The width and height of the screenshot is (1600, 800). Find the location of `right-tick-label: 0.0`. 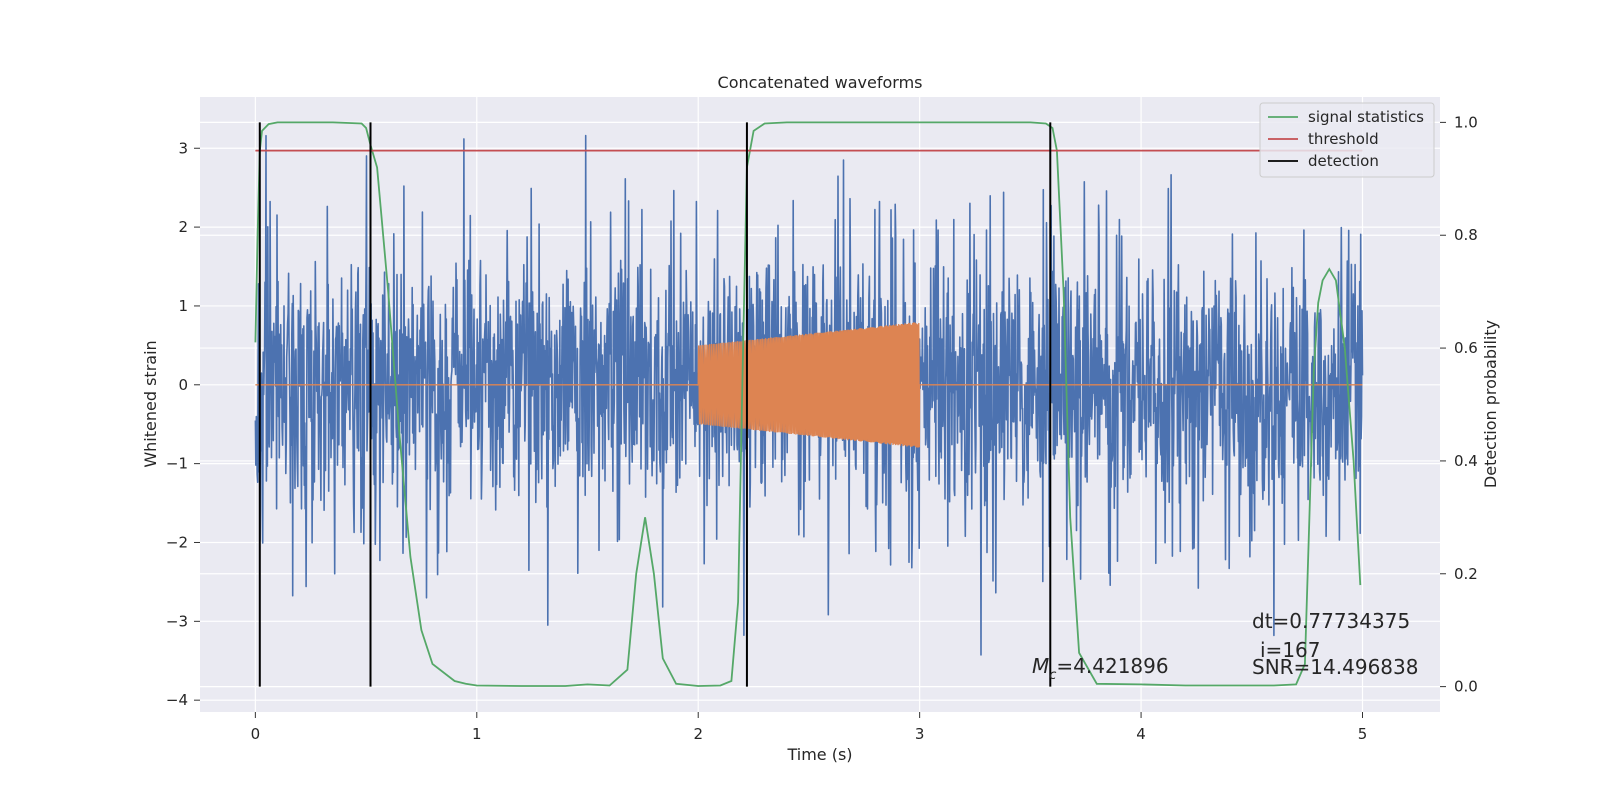

right-tick-label: 0.0 is located at coordinates (1466, 687).